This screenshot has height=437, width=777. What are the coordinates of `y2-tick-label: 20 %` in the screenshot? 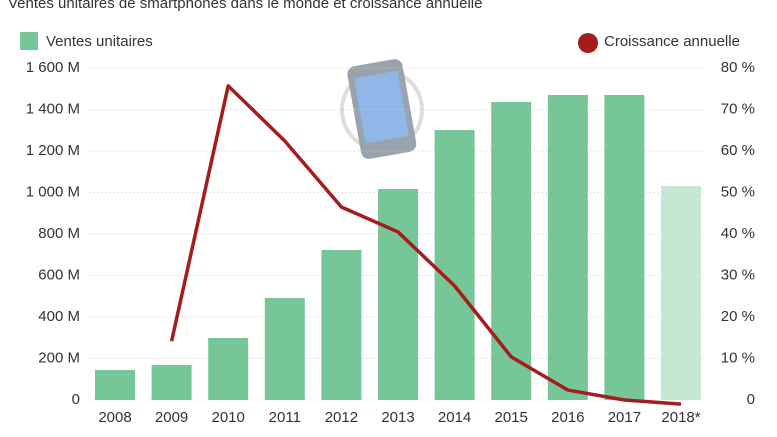 It's located at (738, 316).